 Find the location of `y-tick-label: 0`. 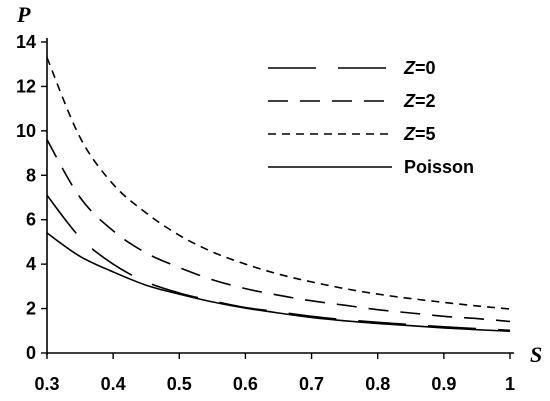

y-tick-label: 0 is located at coordinates (31, 353).